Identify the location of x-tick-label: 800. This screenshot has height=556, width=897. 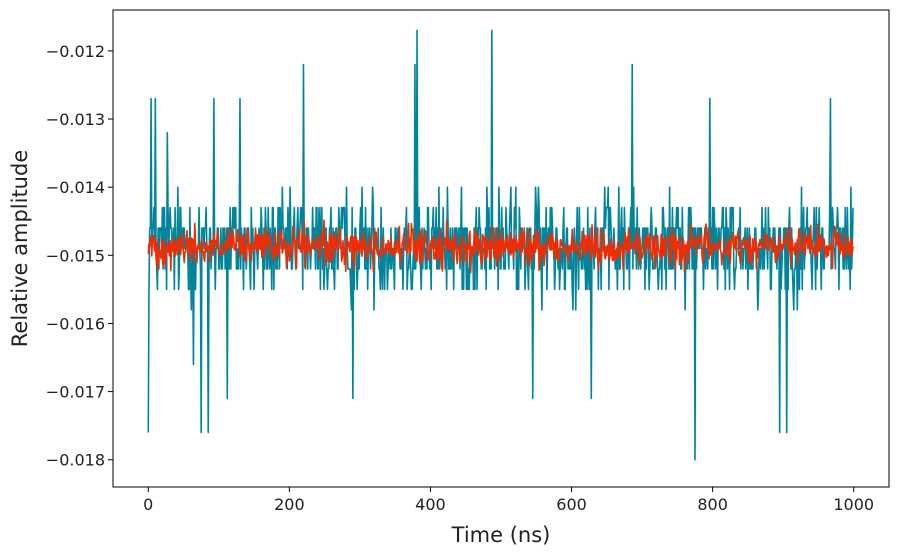
(712, 504).